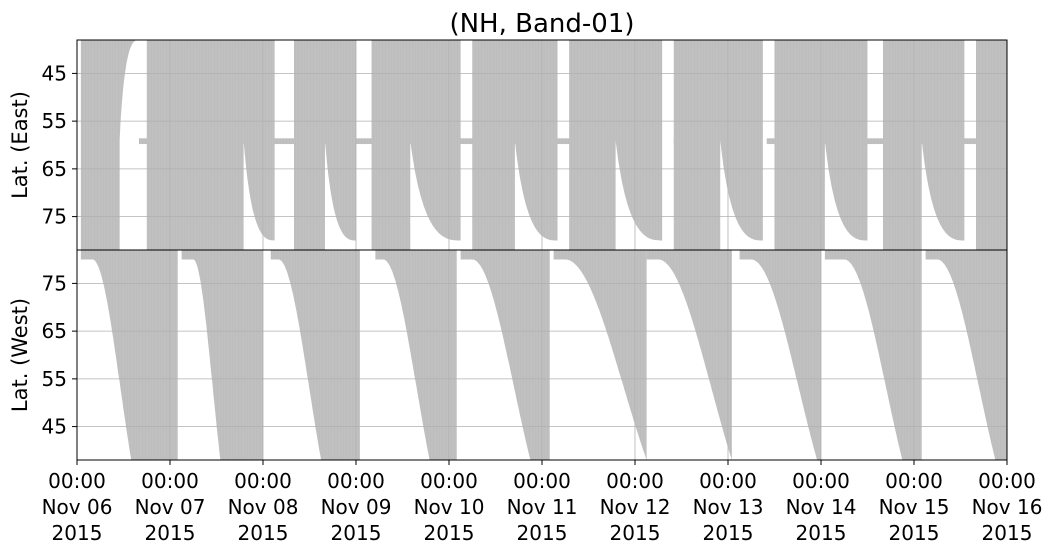 The image size is (1056, 556). Describe the element at coordinates (728, 507) in the screenshot. I see `xtick-label: Nov 13` at that location.